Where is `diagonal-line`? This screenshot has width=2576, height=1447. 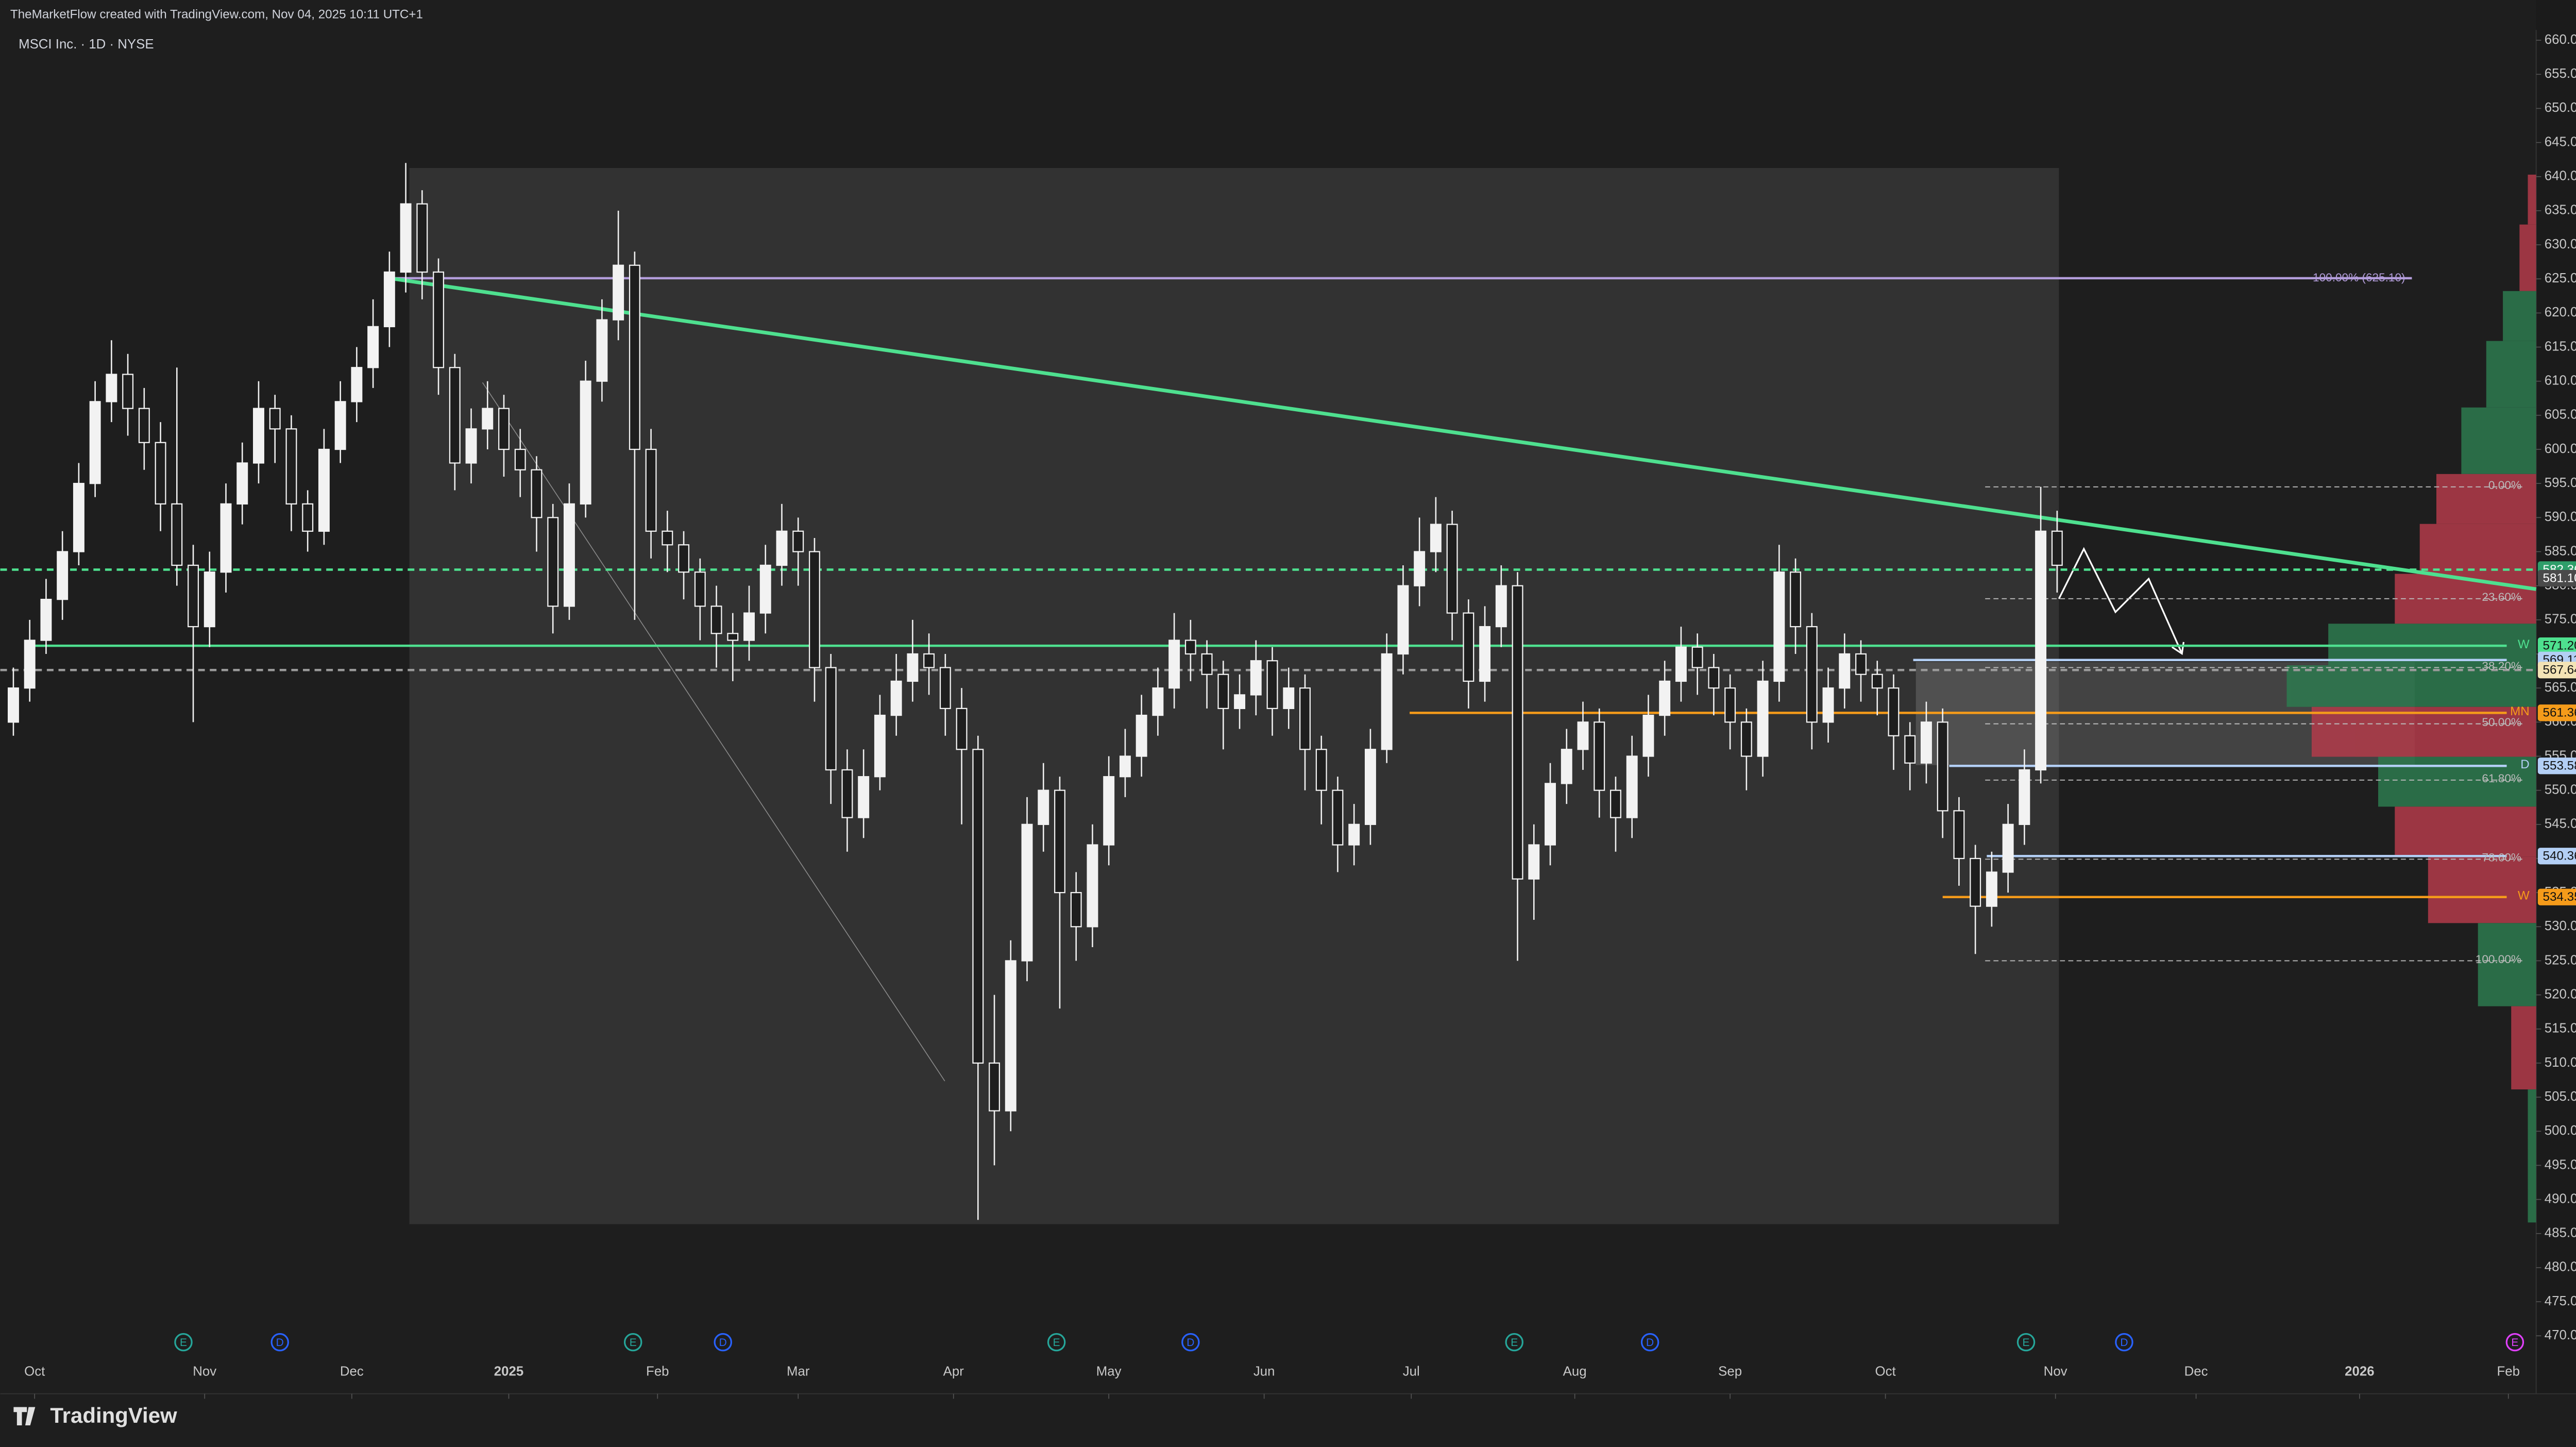
diagonal-line is located at coordinates (713, 732).